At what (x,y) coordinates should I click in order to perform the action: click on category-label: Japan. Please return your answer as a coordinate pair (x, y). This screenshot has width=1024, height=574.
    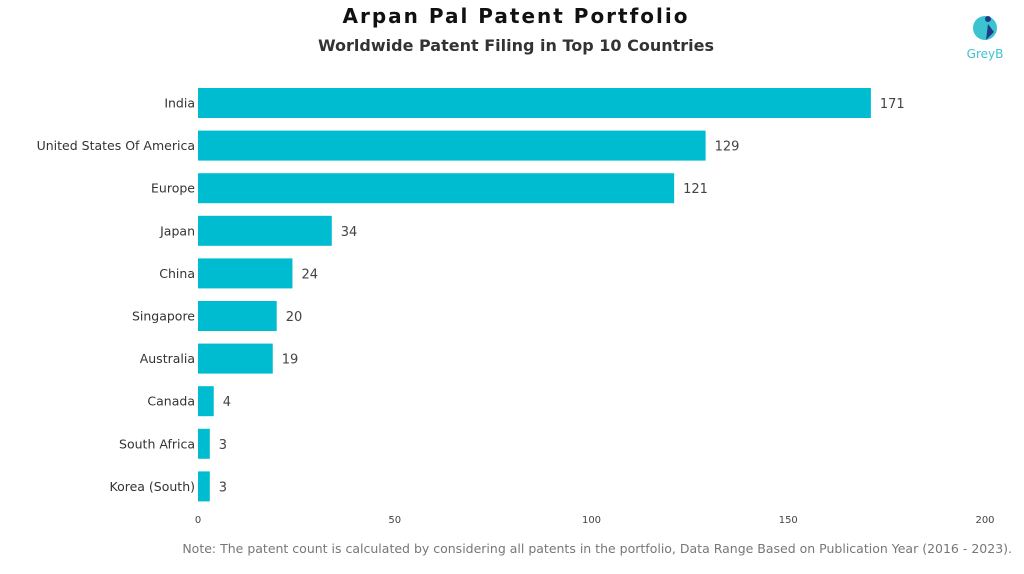
    Looking at the image, I should click on (177, 230).